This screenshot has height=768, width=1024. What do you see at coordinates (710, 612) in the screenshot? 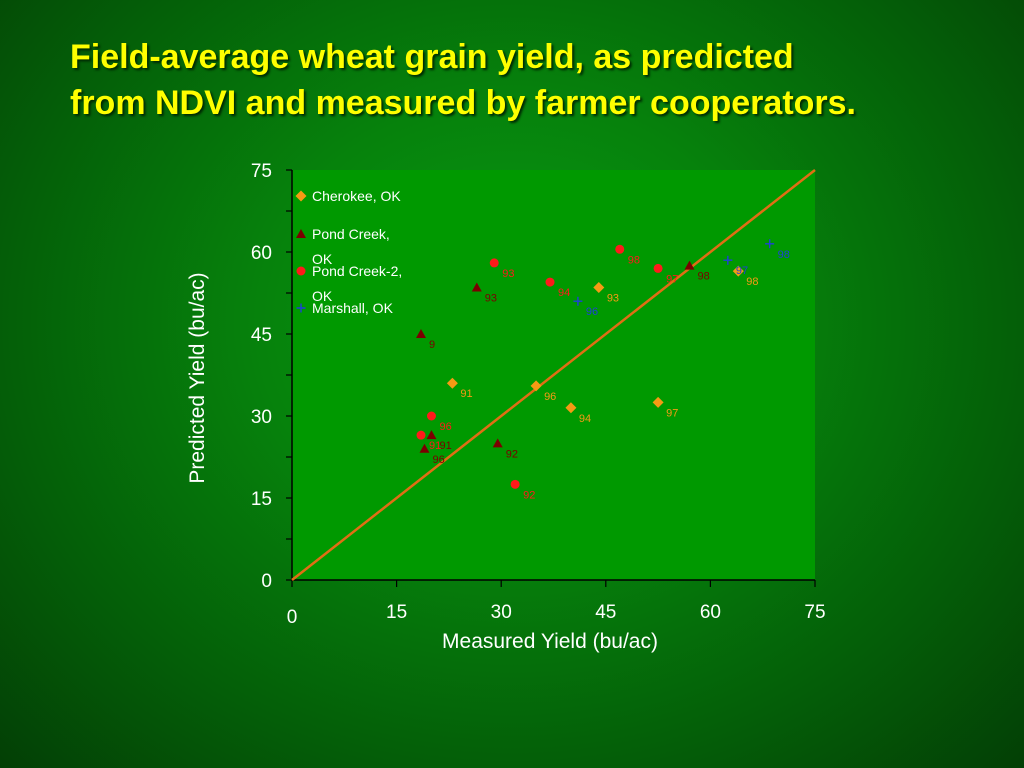
I see `x-tick-label: 60` at bounding box center [710, 612].